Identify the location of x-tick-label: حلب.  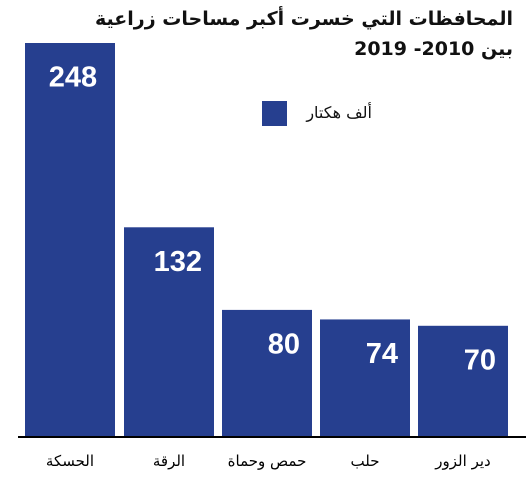
(365, 461).